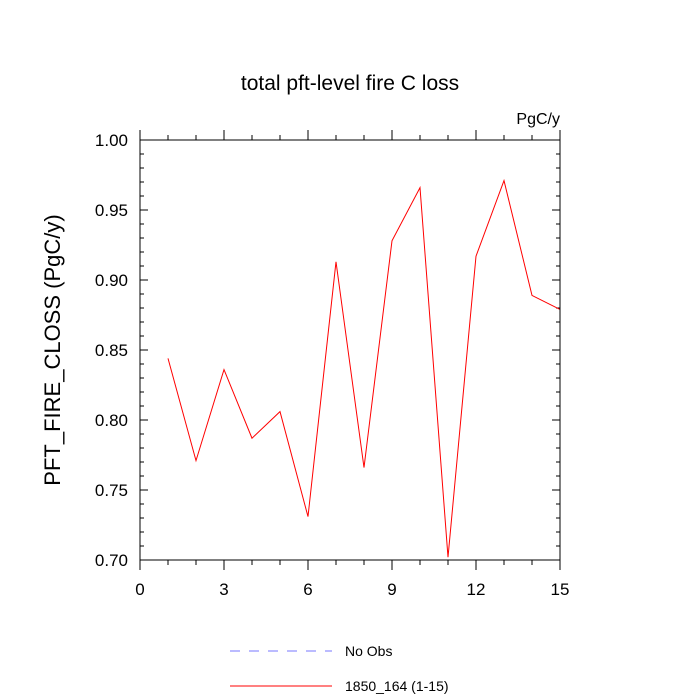  What do you see at coordinates (52, 349) in the screenshot?
I see `y-axis-label: PFT_FIRE_CLOSS (PgC/y)` at bounding box center [52, 349].